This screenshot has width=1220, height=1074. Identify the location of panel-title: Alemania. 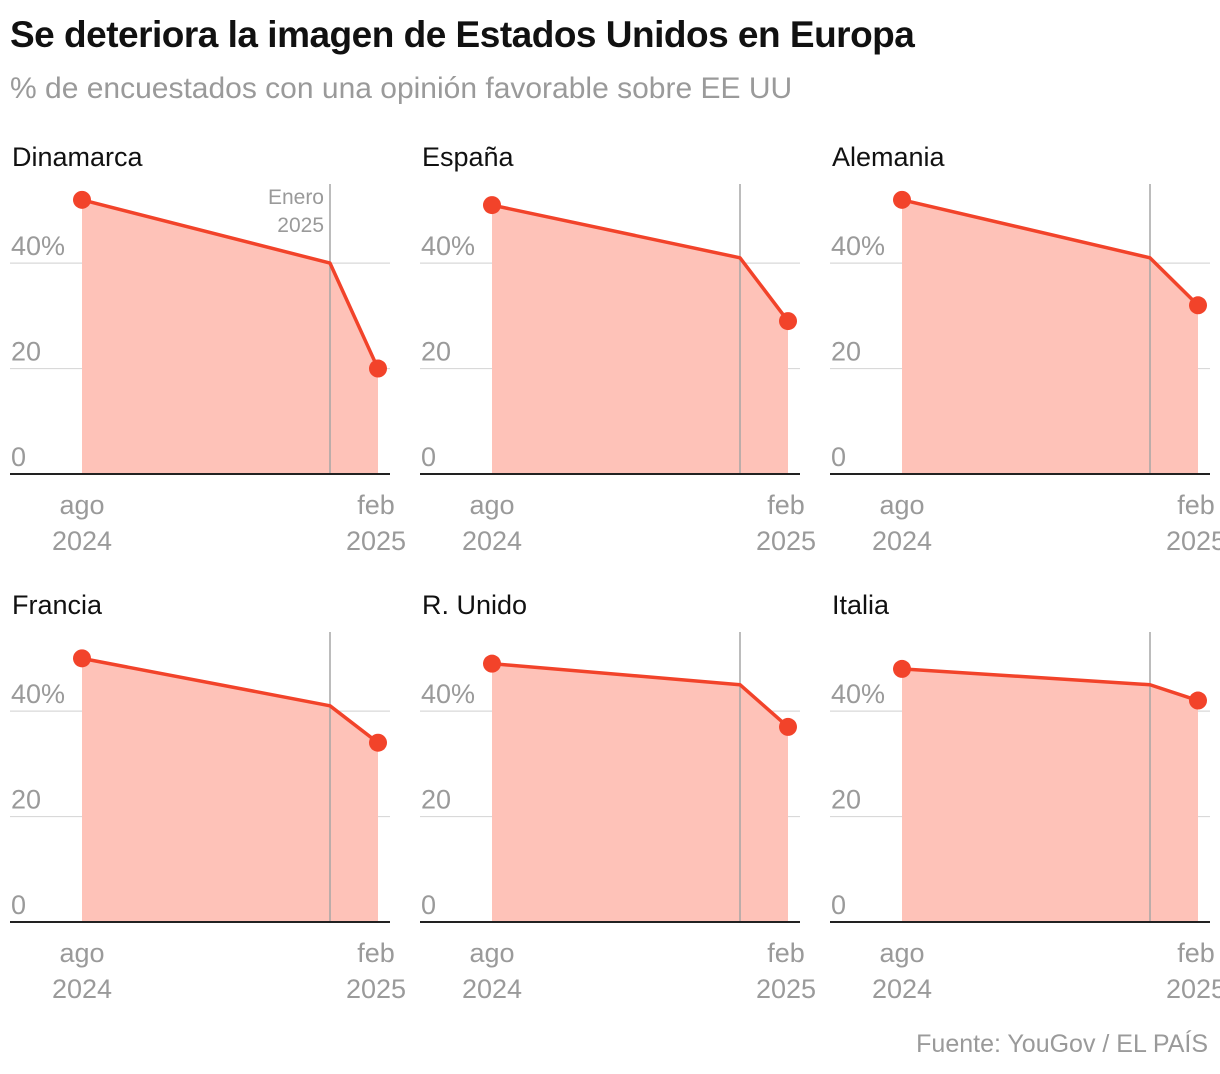
(889, 157).